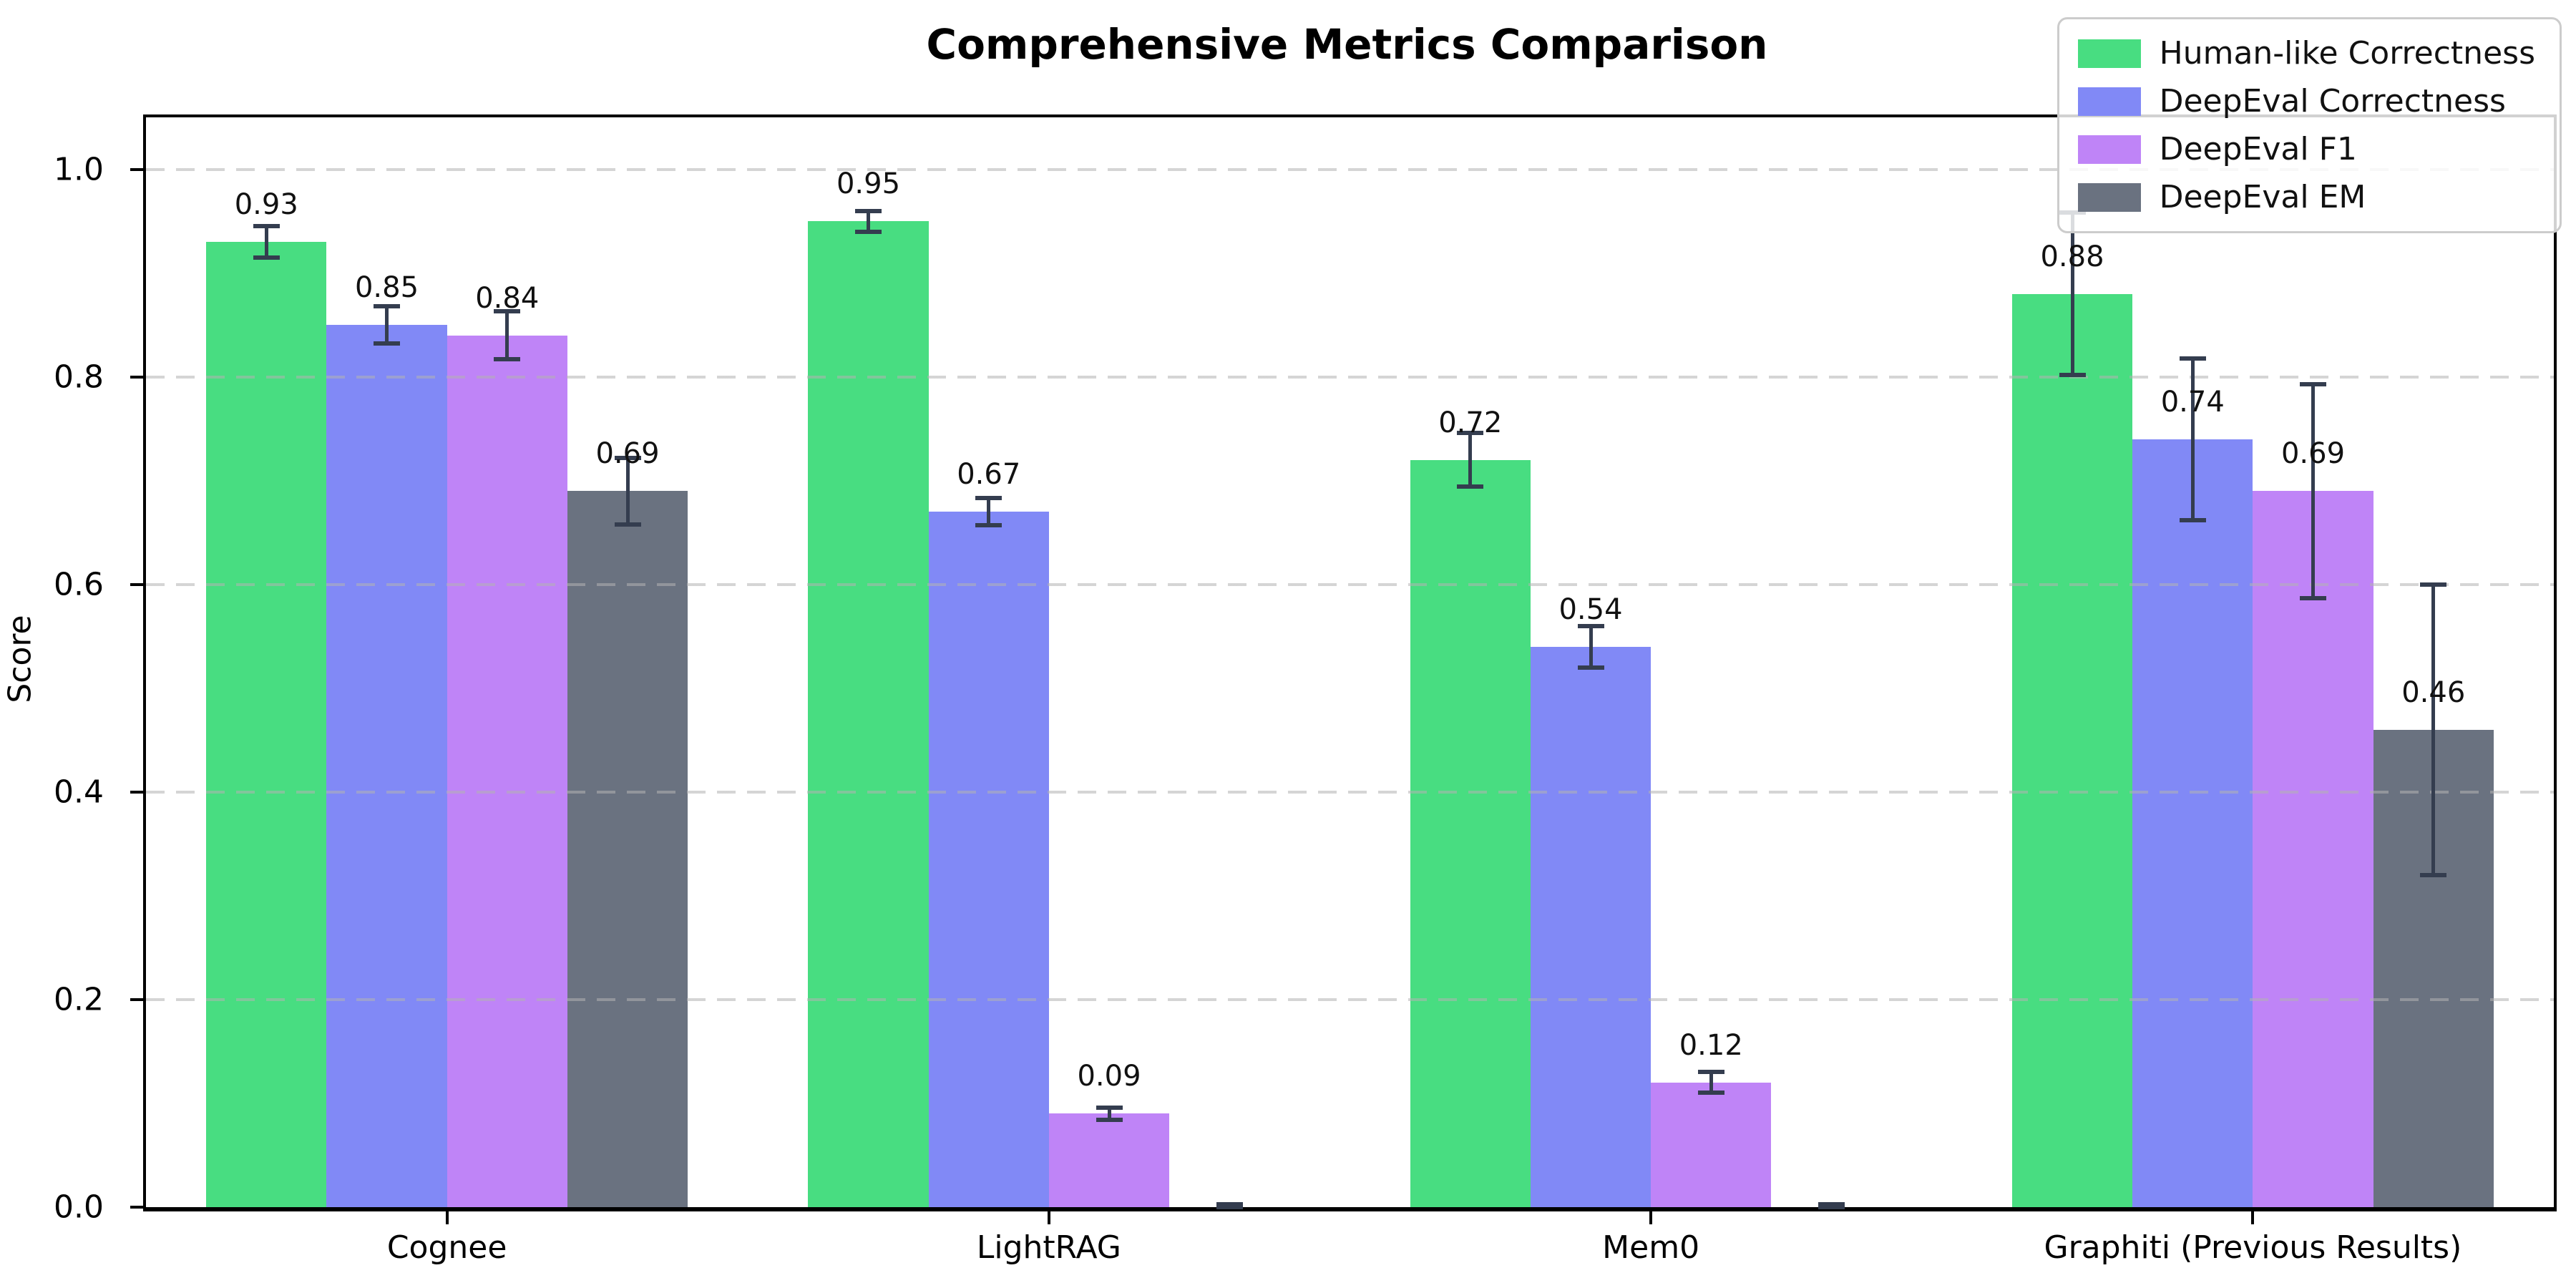 Image resolution: width=2576 pixels, height=1288 pixels. I want to click on chart-title: Comprehensive Metrics Comparison, so click(1347, 44).